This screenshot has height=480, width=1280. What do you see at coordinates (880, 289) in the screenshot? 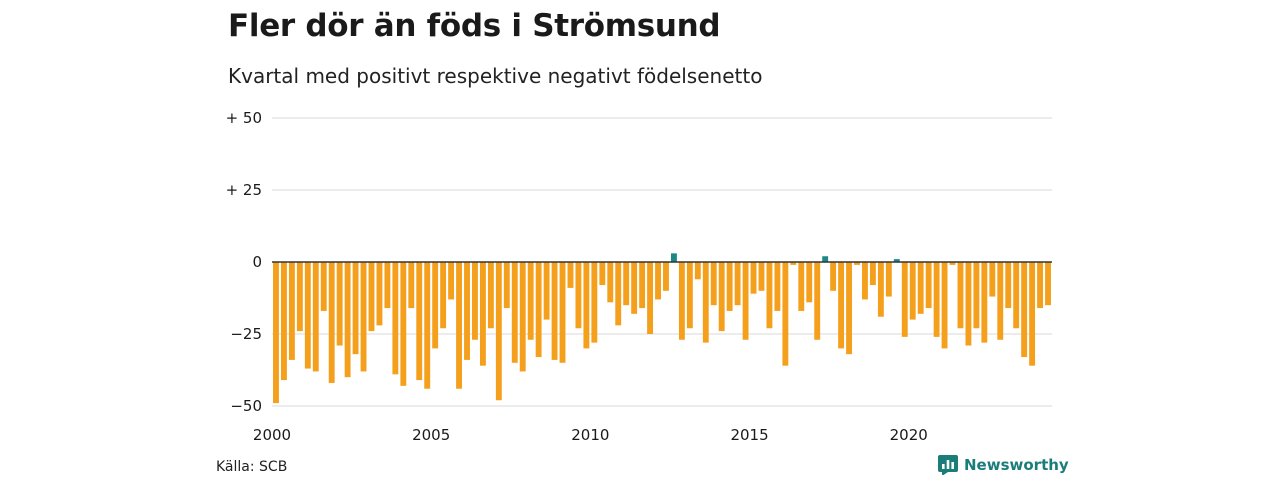
I see `bar-2019-q1: 2019 Q1: -19` at bounding box center [880, 289].